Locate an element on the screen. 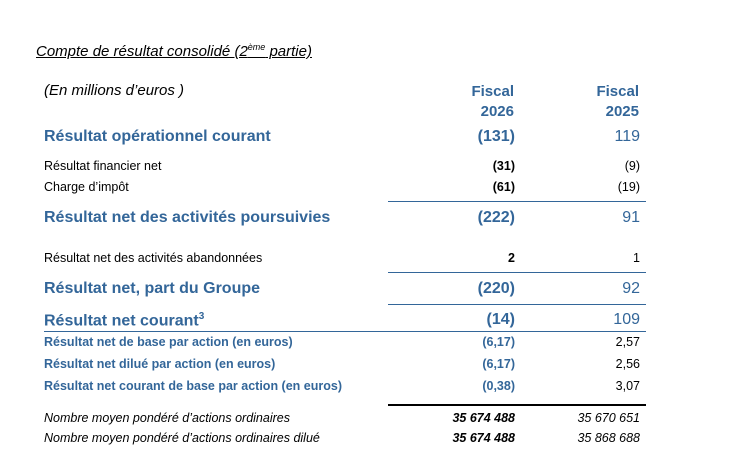 Image resolution: width=735 pixels, height=465 pixels. value-2026: (0,38) is located at coordinates (498, 386).